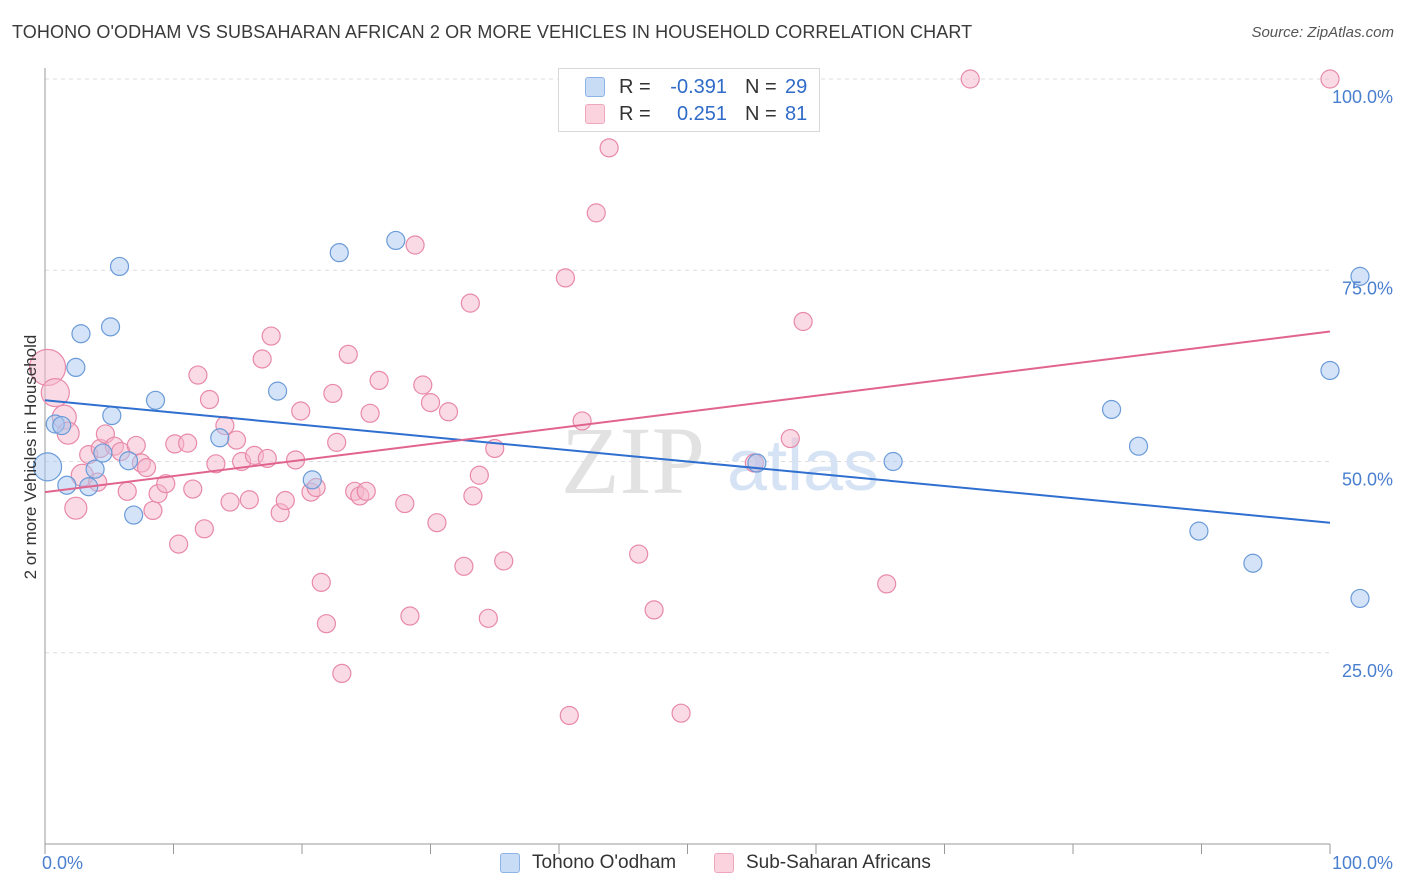 The width and height of the screenshot is (1406, 892). I want to click on legend-r-value: -0.391, so click(698, 86).